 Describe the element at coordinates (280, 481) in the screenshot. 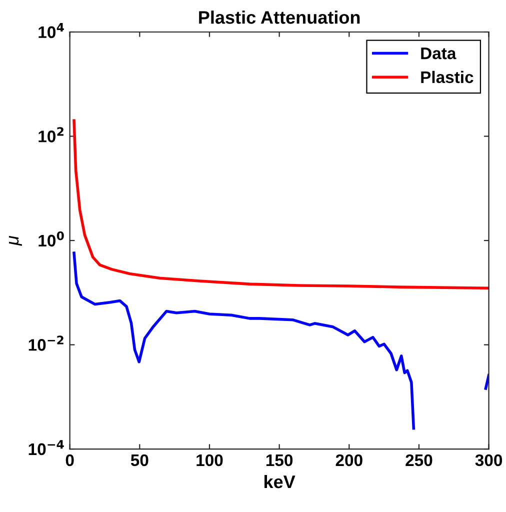

I see `x-axis-title: keV` at that location.